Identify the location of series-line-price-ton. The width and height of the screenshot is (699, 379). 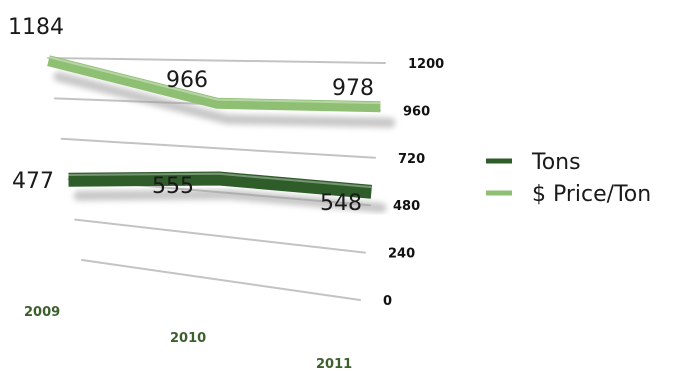
(214, 84).